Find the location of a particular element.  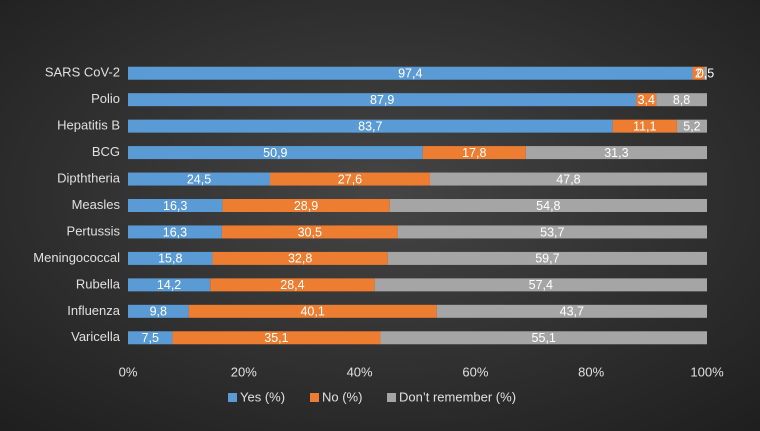

value-label: 5,2 is located at coordinates (691, 126).